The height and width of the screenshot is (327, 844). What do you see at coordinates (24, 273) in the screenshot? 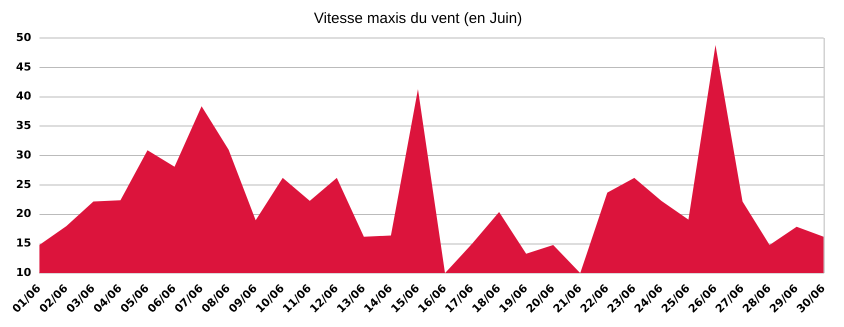
I see `y-tick-label: 10` at bounding box center [24, 273].